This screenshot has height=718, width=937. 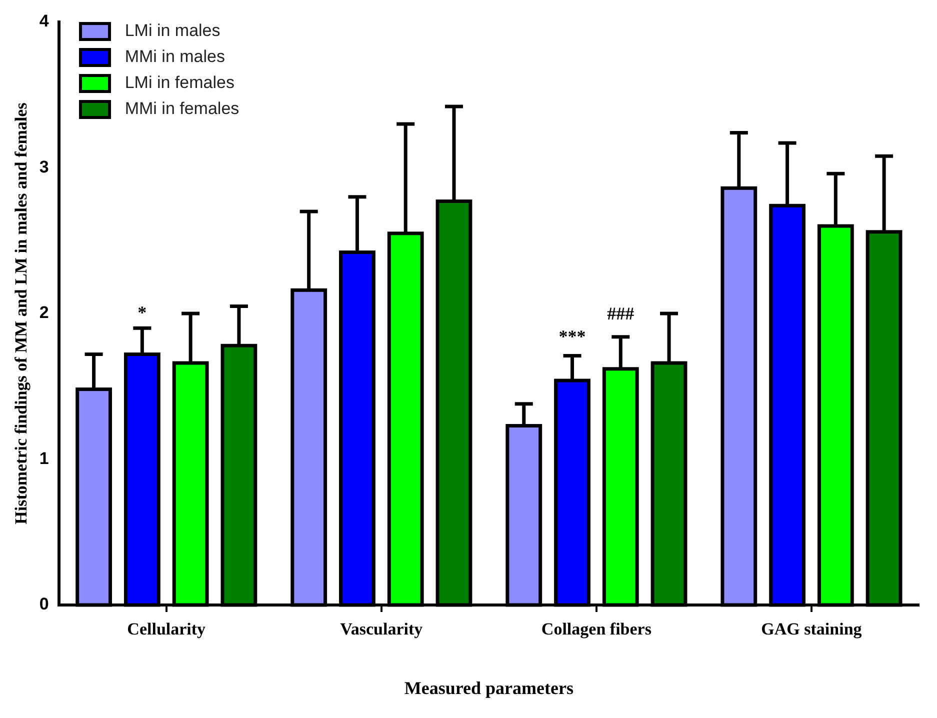 I want to click on legend-label: MMi in females, so click(x=182, y=109).